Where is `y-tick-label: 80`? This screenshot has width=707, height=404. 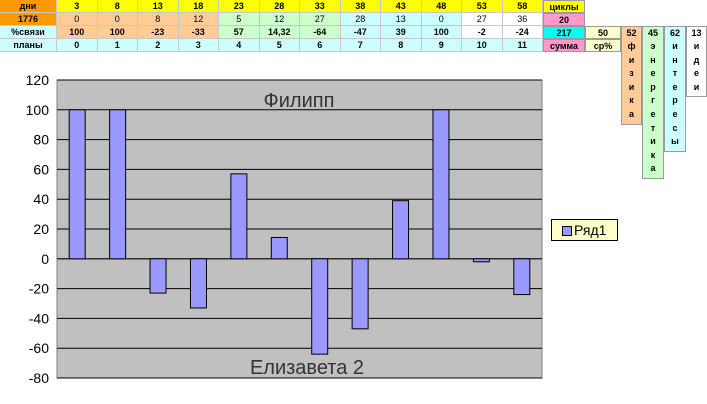 y-tick-label: 80 is located at coordinates (41, 140).